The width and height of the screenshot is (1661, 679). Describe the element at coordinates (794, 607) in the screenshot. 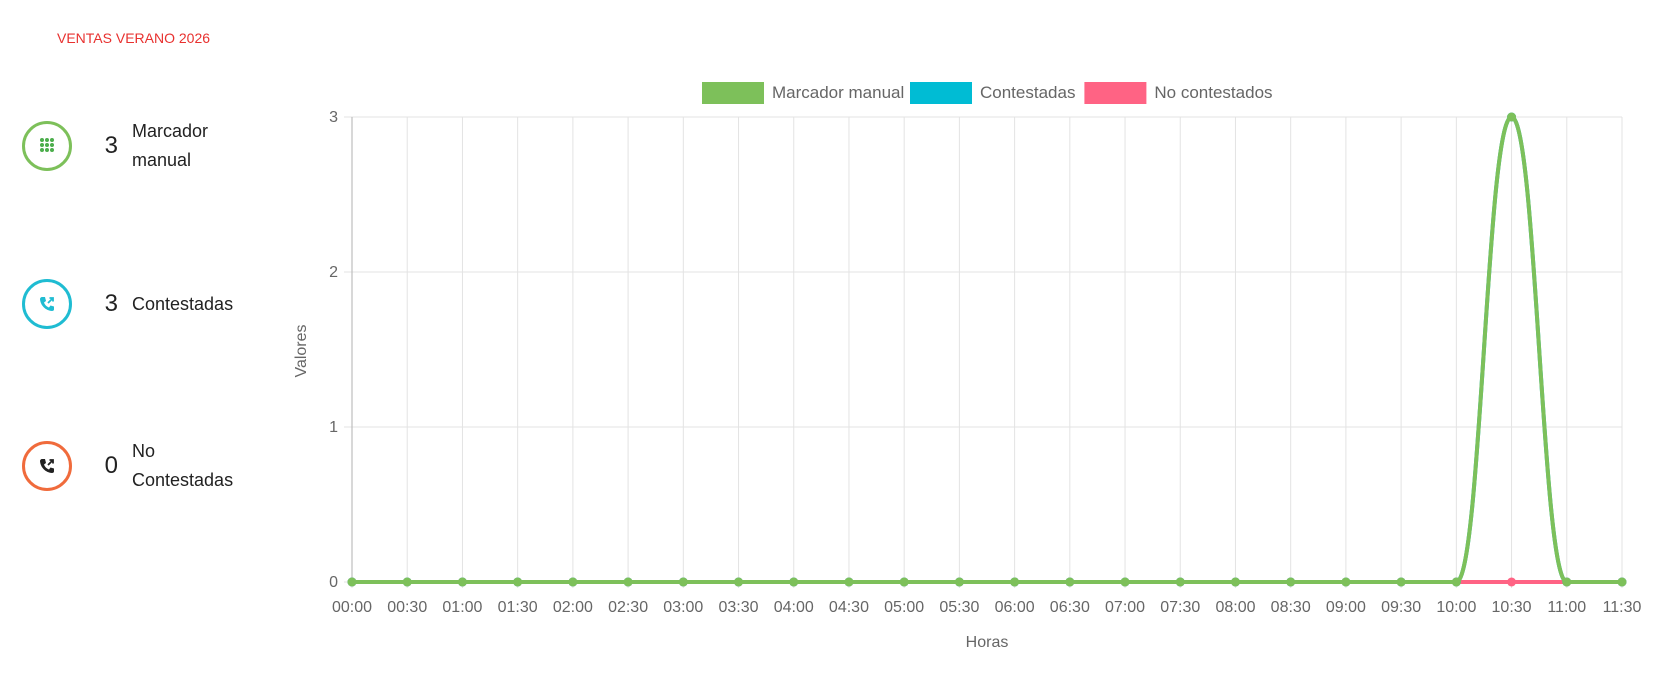

I see `x-tick-label: 04:00` at that location.